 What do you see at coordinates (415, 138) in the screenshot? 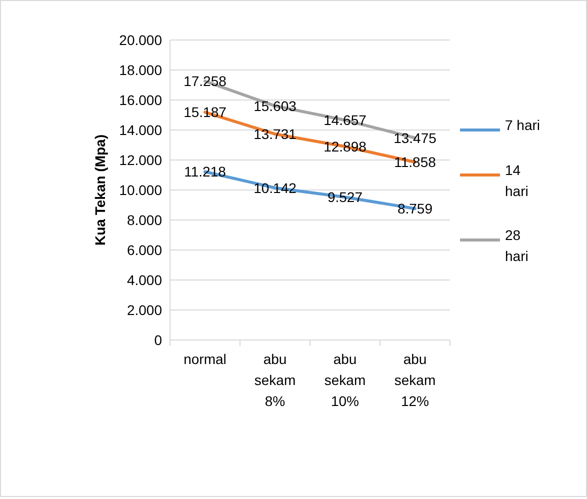
I see `data-label: 13.475` at bounding box center [415, 138].